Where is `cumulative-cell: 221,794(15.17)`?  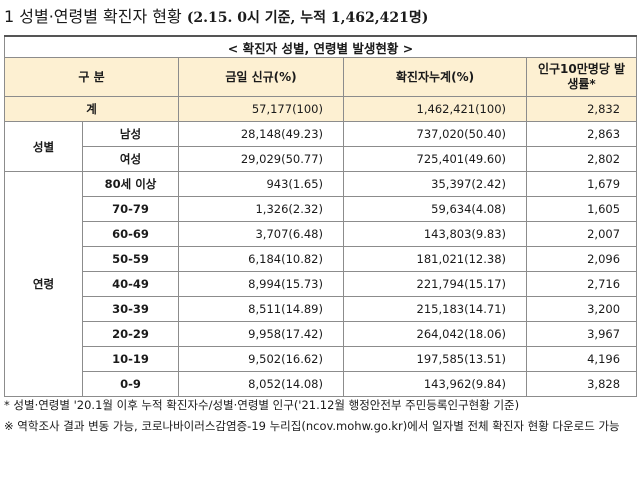 cumulative-cell: 221,794(15.17) is located at coordinates (435, 284).